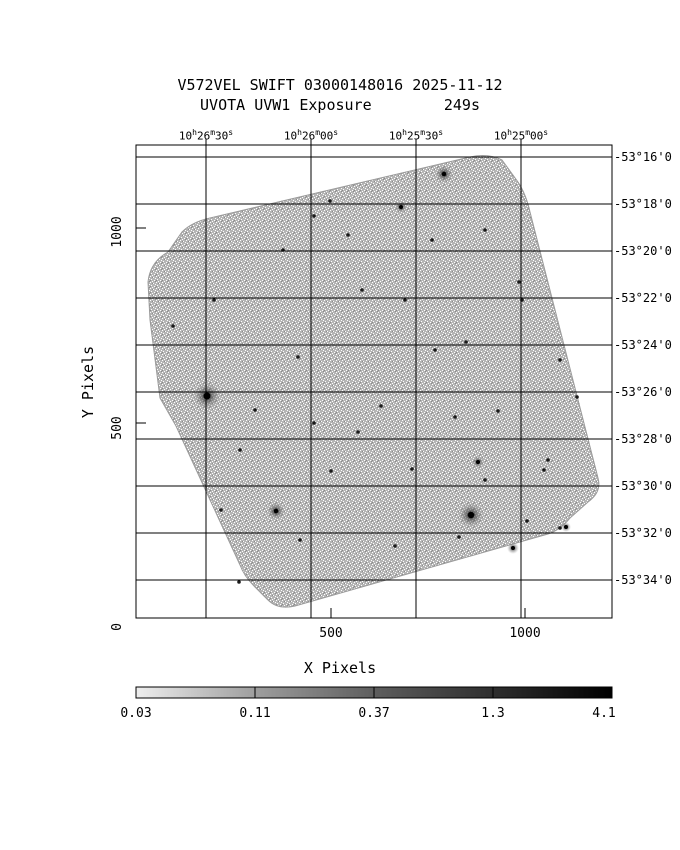  What do you see at coordinates (525, 633) in the screenshot?
I see `x-tick-label: 1000` at bounding box center [525, 633].